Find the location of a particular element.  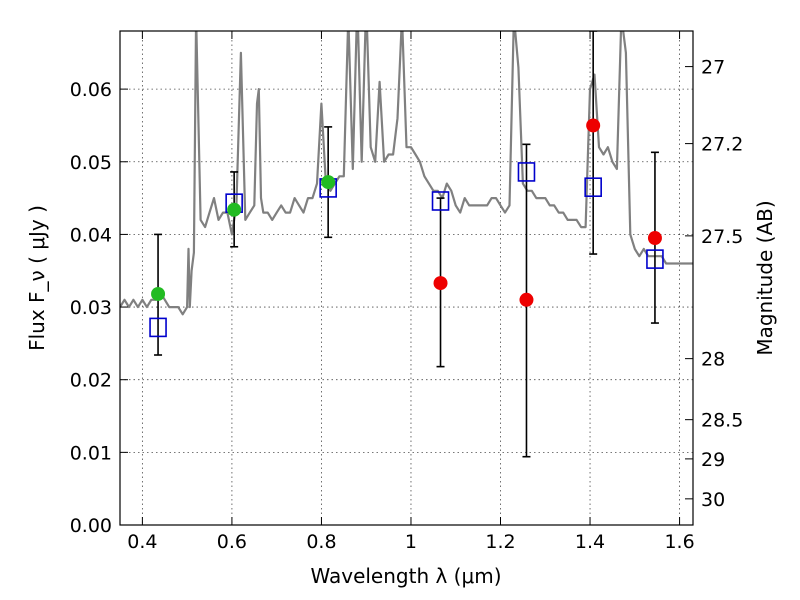

x-tick-label: 1.4 is located at coordinates (590, 542).